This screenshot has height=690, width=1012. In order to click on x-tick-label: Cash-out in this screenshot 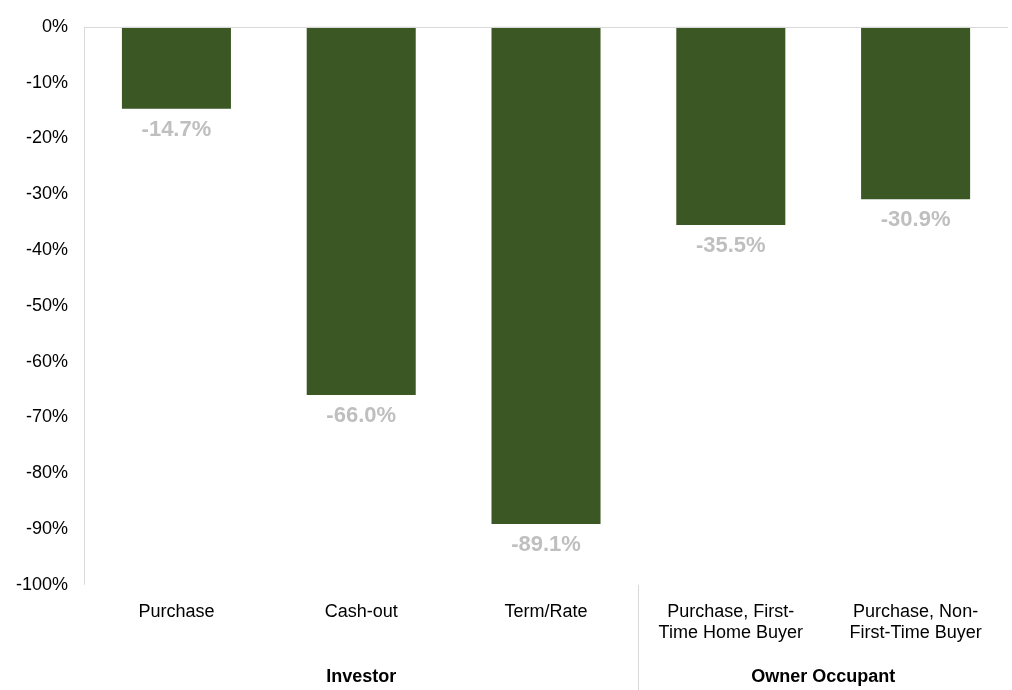, I will do `click(361, 610)`.